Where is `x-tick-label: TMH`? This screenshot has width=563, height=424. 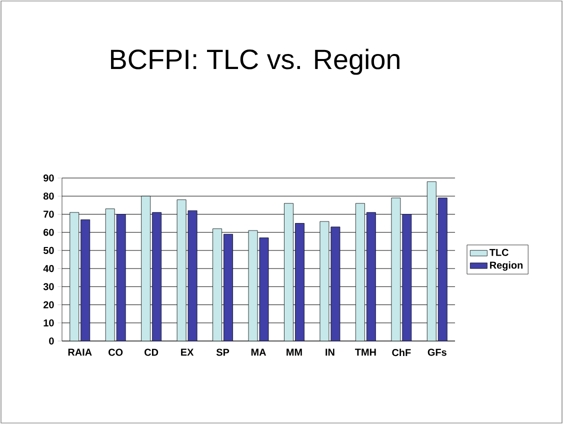
x-tick-label: TMH is located at coordinates (365, 352).